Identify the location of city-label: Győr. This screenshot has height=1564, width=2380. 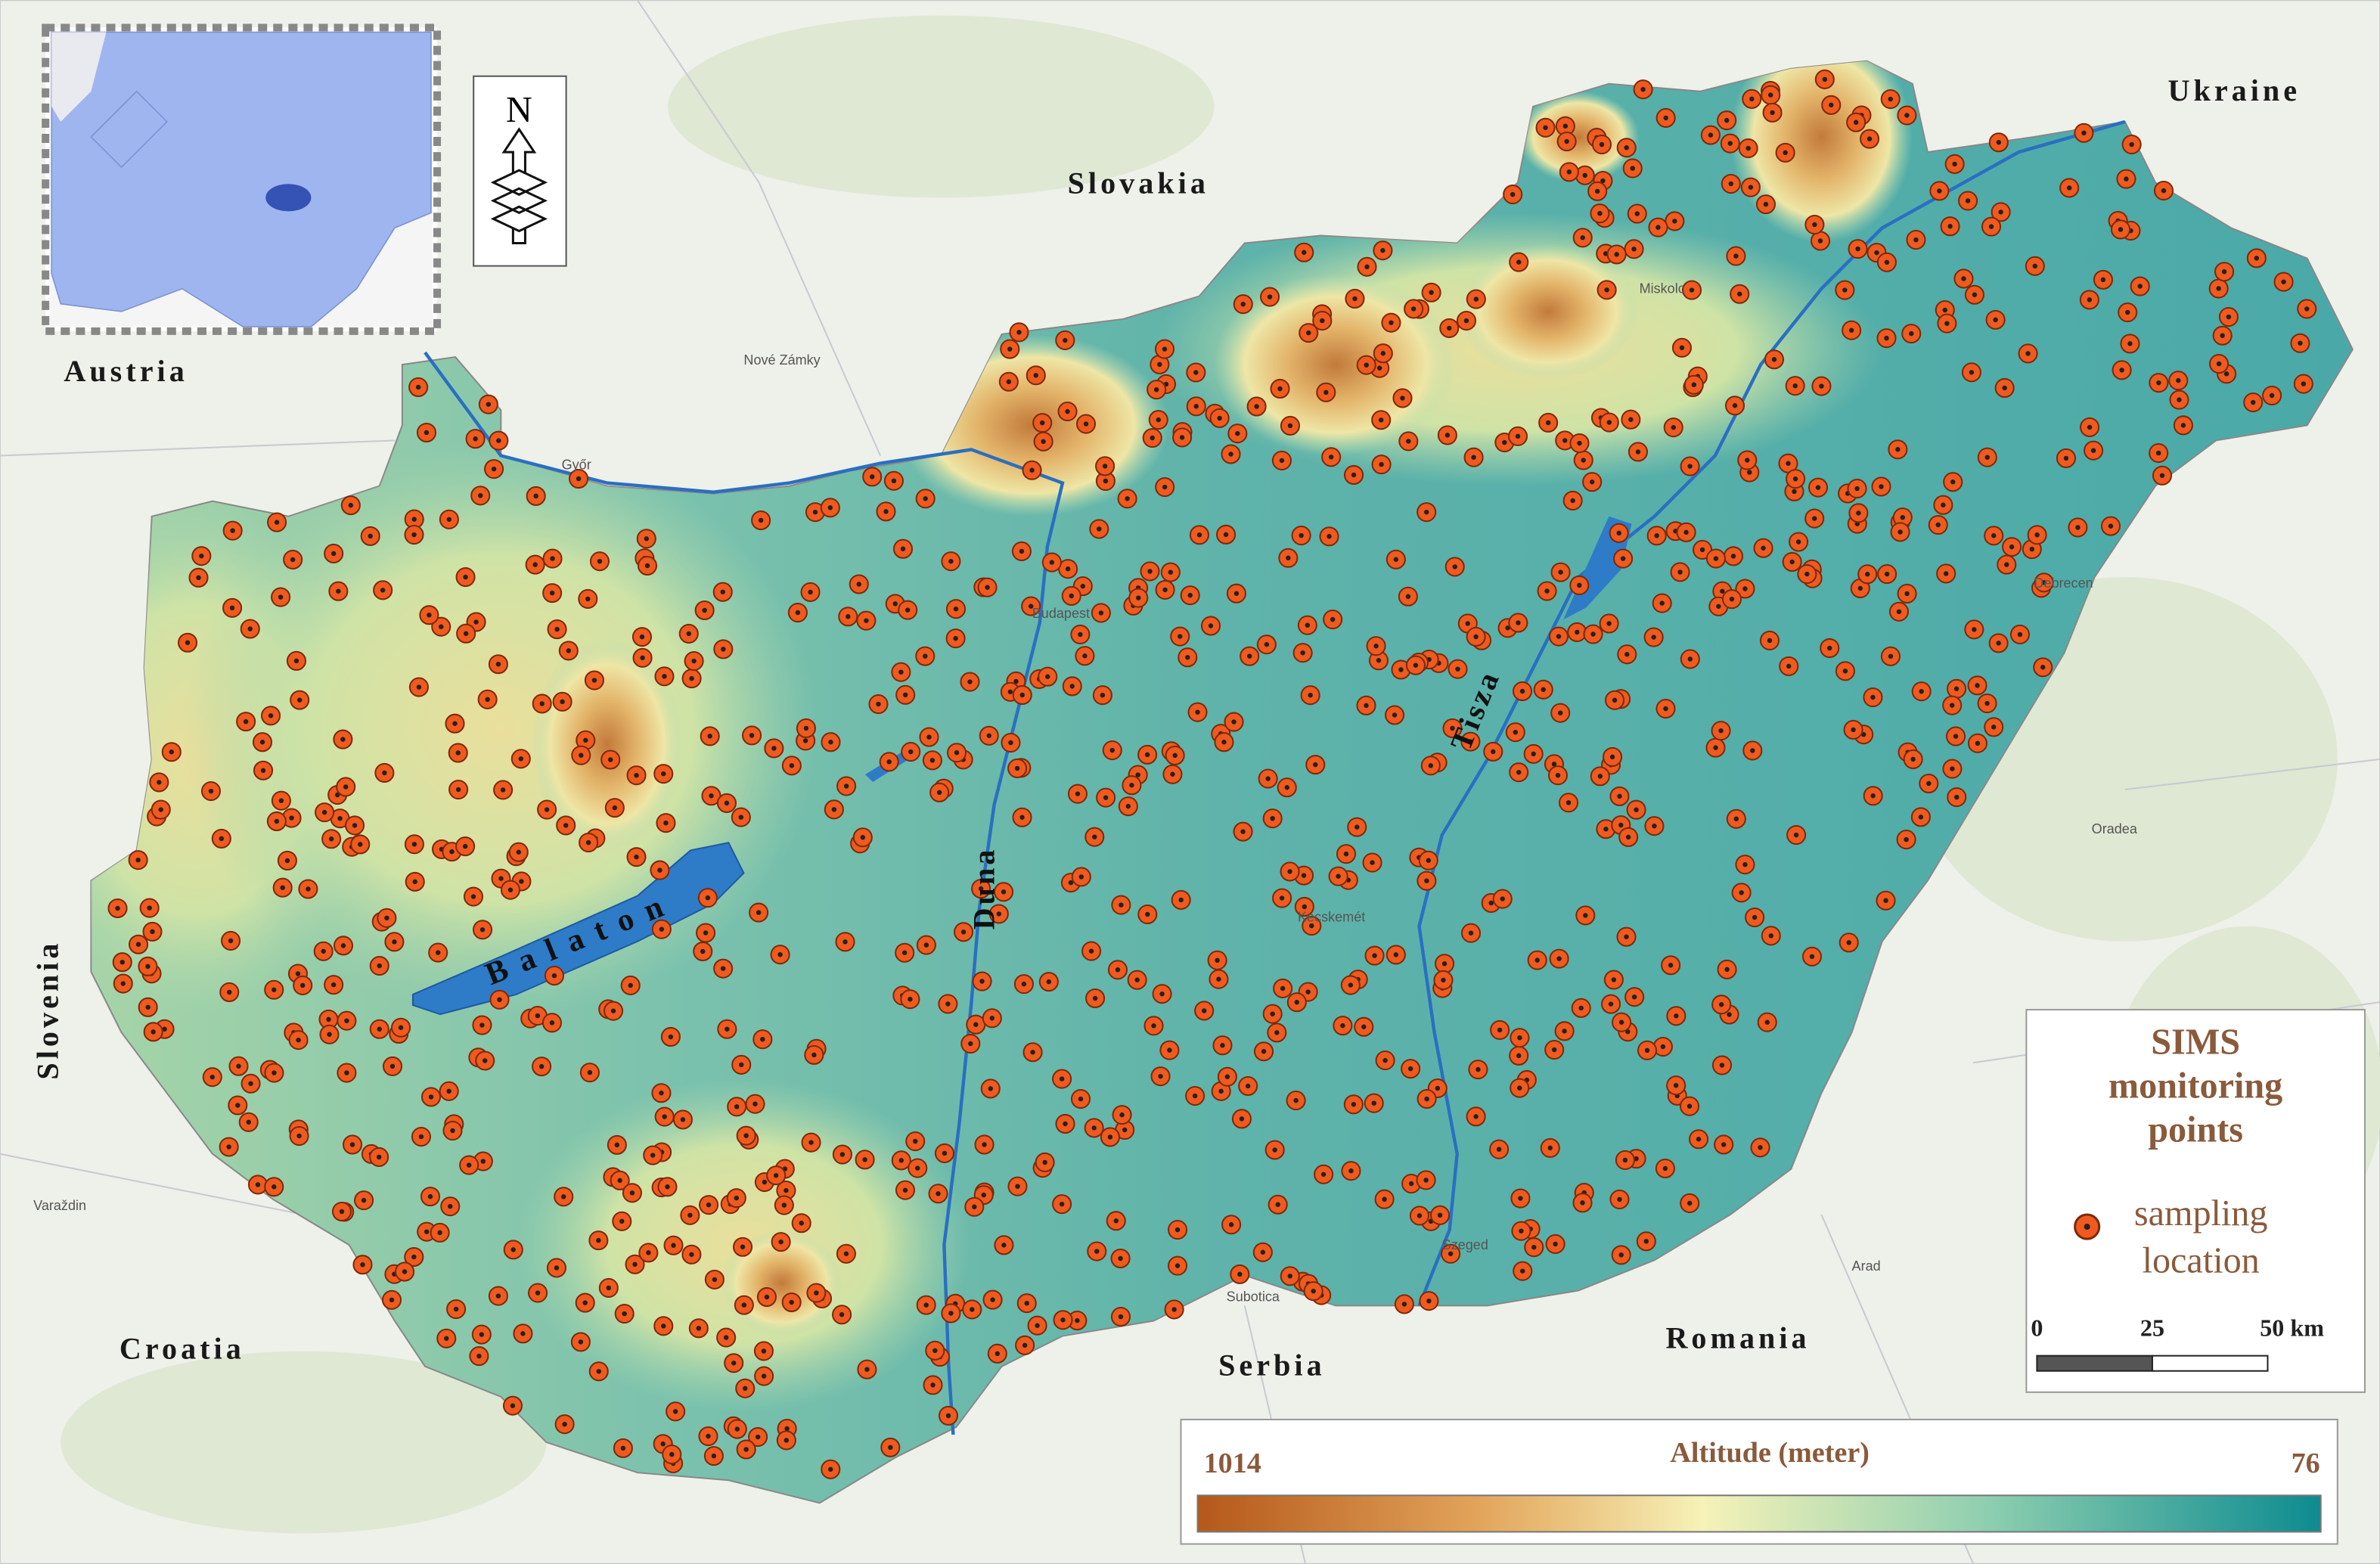
(576, 465).